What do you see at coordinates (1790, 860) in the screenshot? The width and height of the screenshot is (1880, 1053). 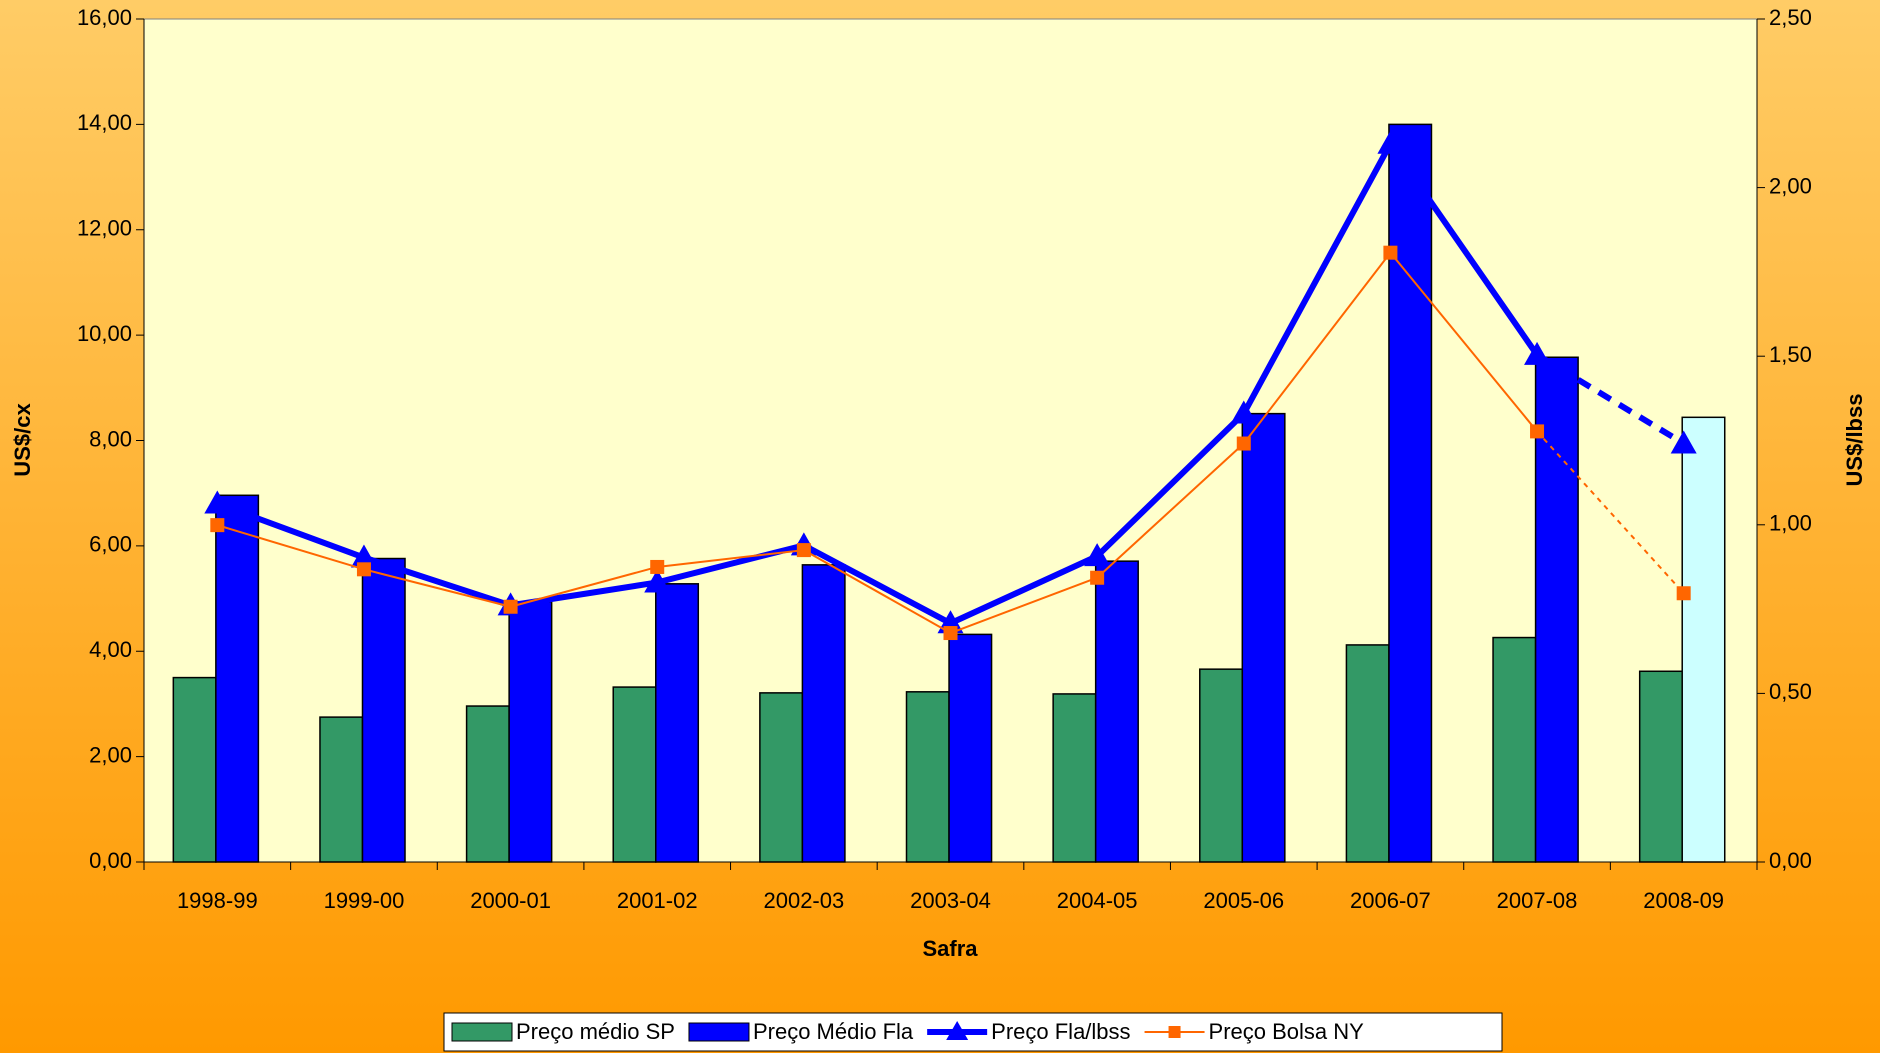 I see `y2-tick-label: 0,00` at bounding box center [1790, 860].